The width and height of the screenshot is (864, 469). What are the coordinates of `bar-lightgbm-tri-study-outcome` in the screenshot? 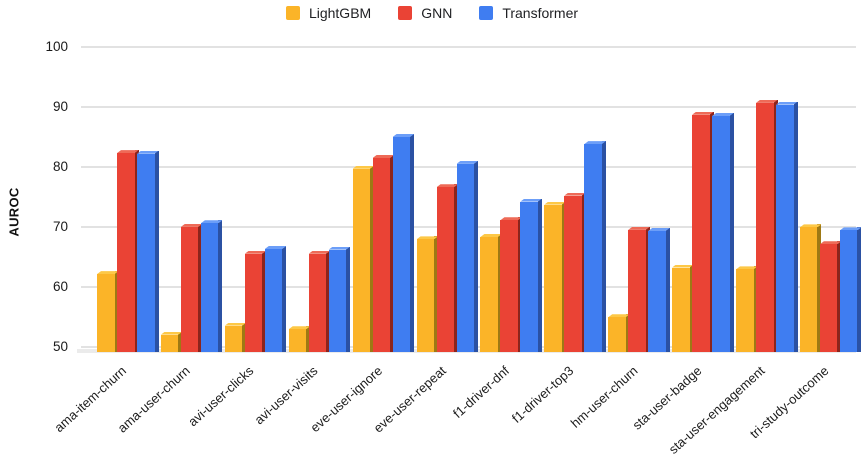 It's located at (810, 288).